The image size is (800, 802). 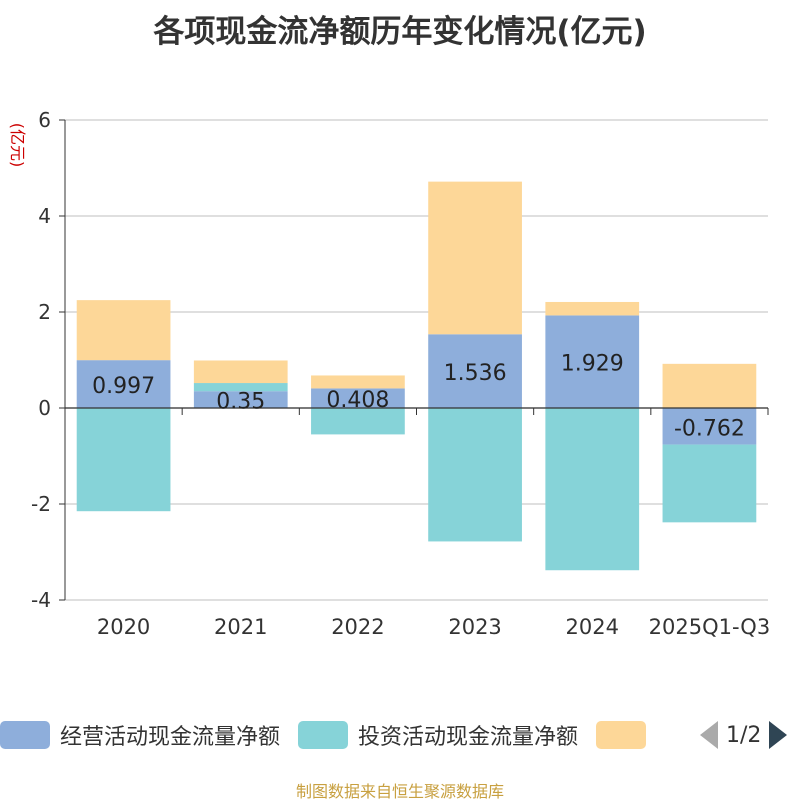 I want to click on y-tick-label-4: 4, so click(x=44, y=216).